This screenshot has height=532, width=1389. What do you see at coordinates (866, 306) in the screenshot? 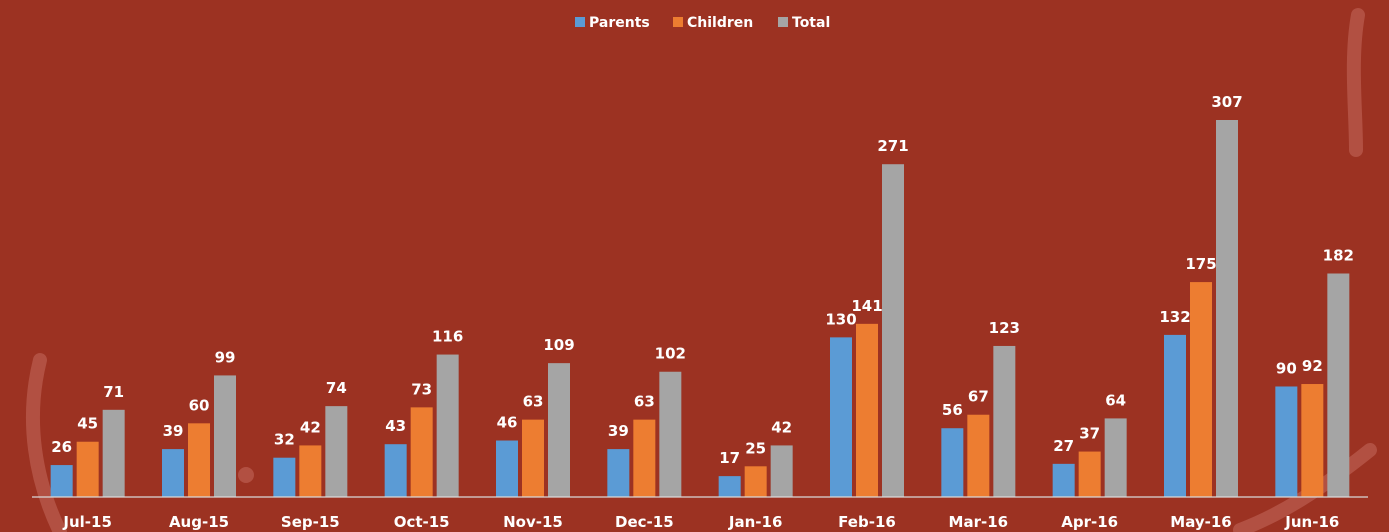
I see `data-label-children-feb-16: 141` at bounding box center [866, 306].